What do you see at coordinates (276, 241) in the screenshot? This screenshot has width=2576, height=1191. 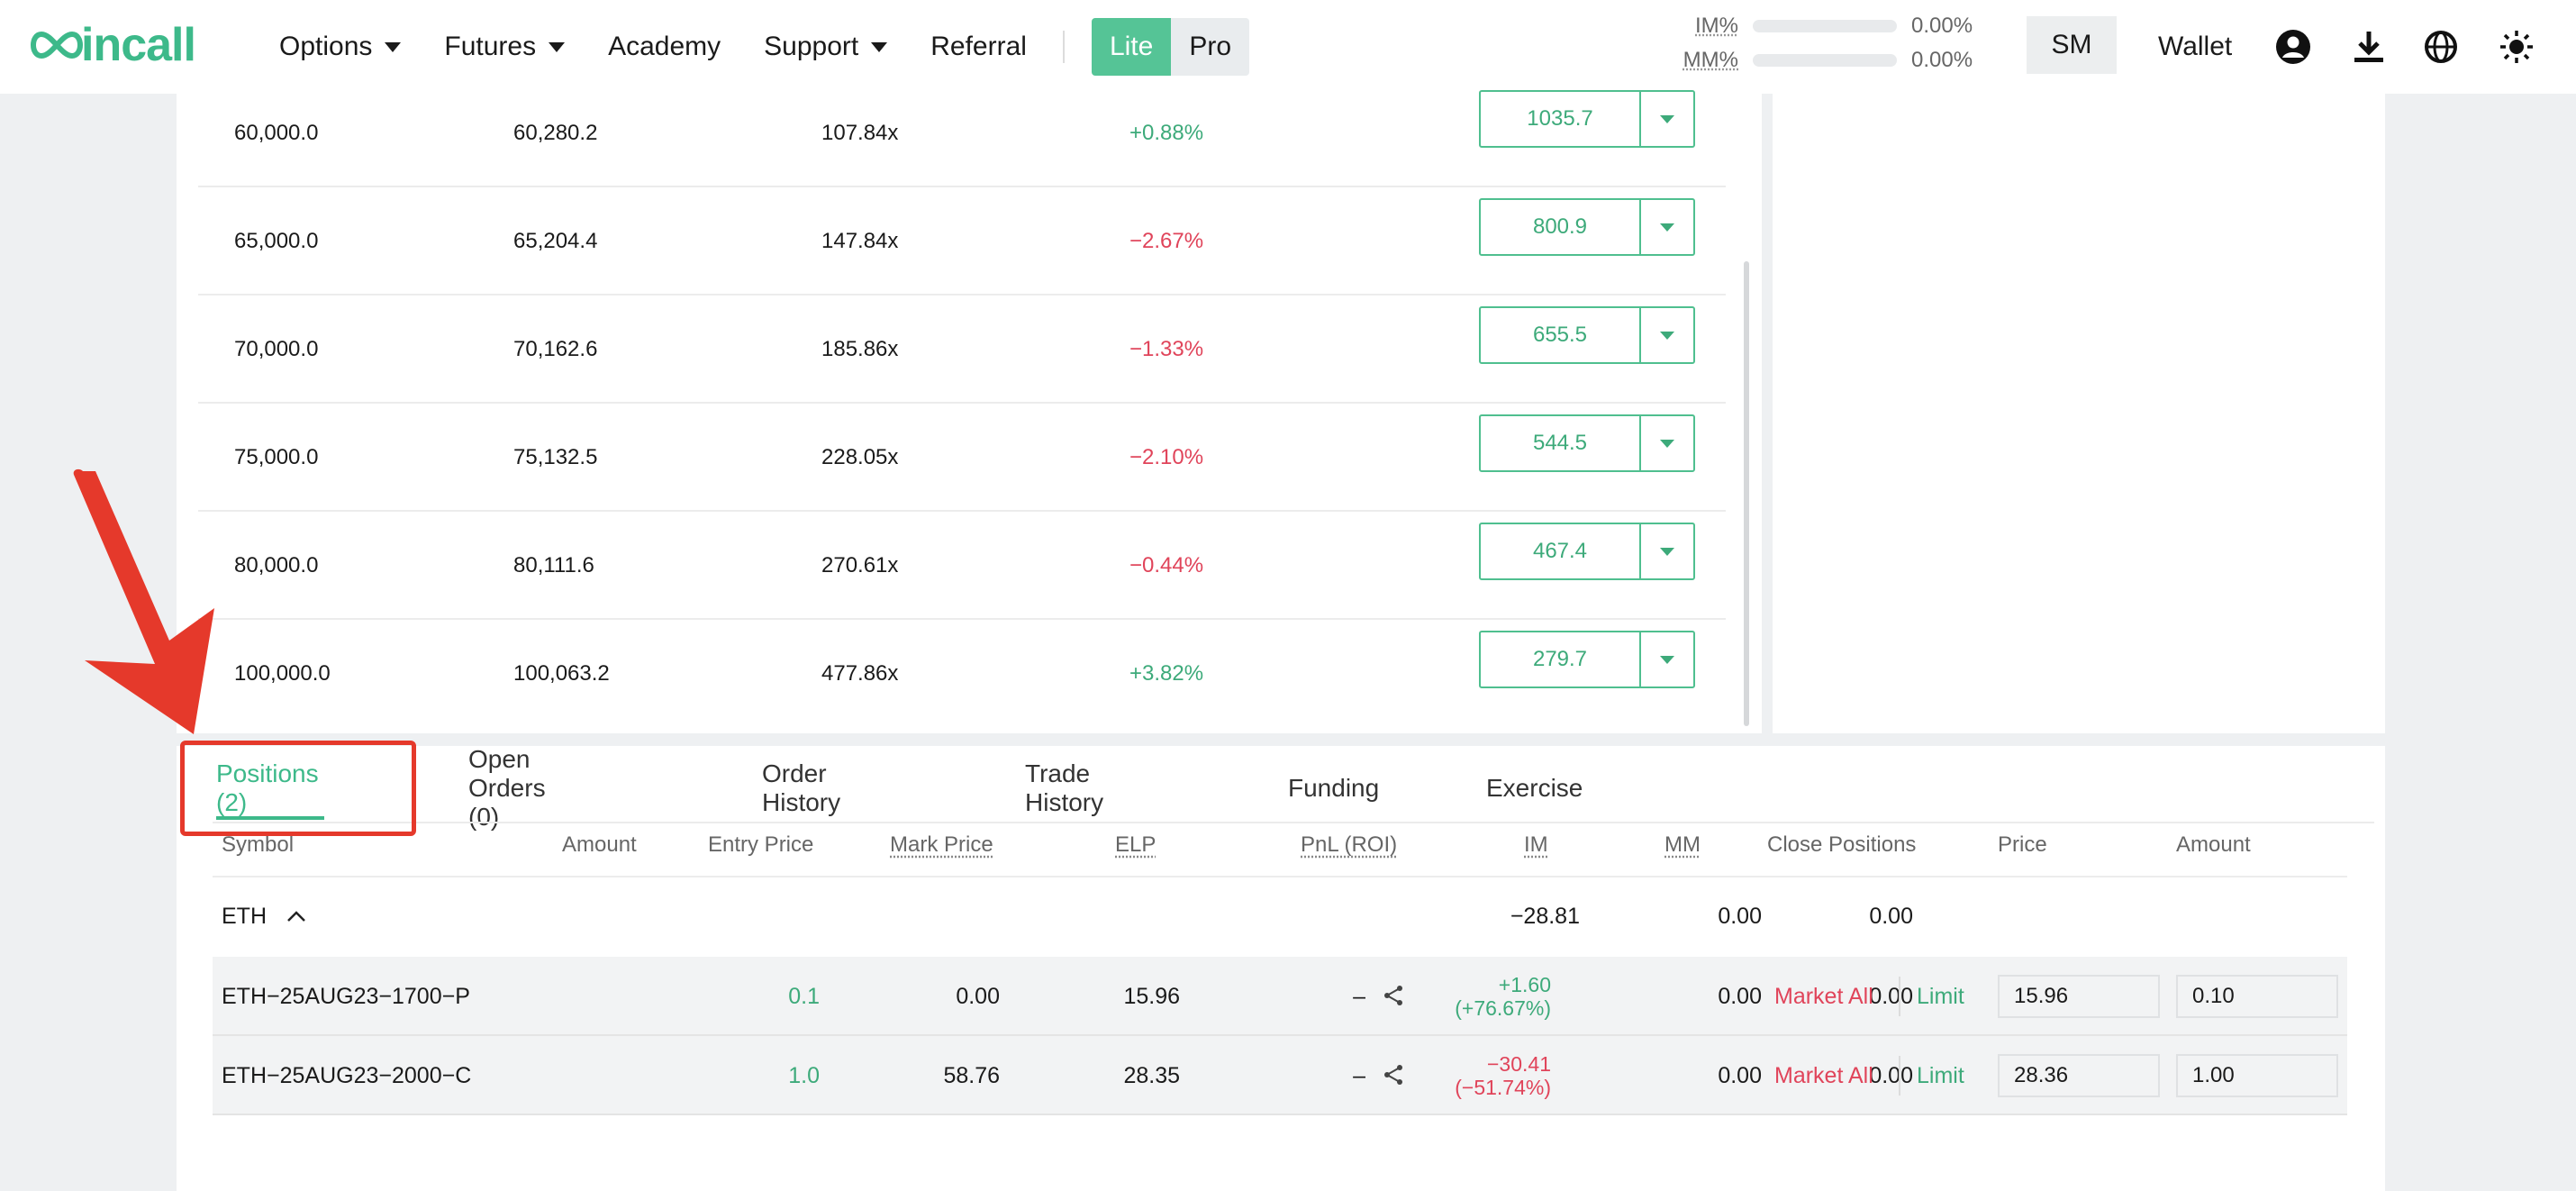 I see `strike-price: 65,000.0` at bounding box center [276, 241].